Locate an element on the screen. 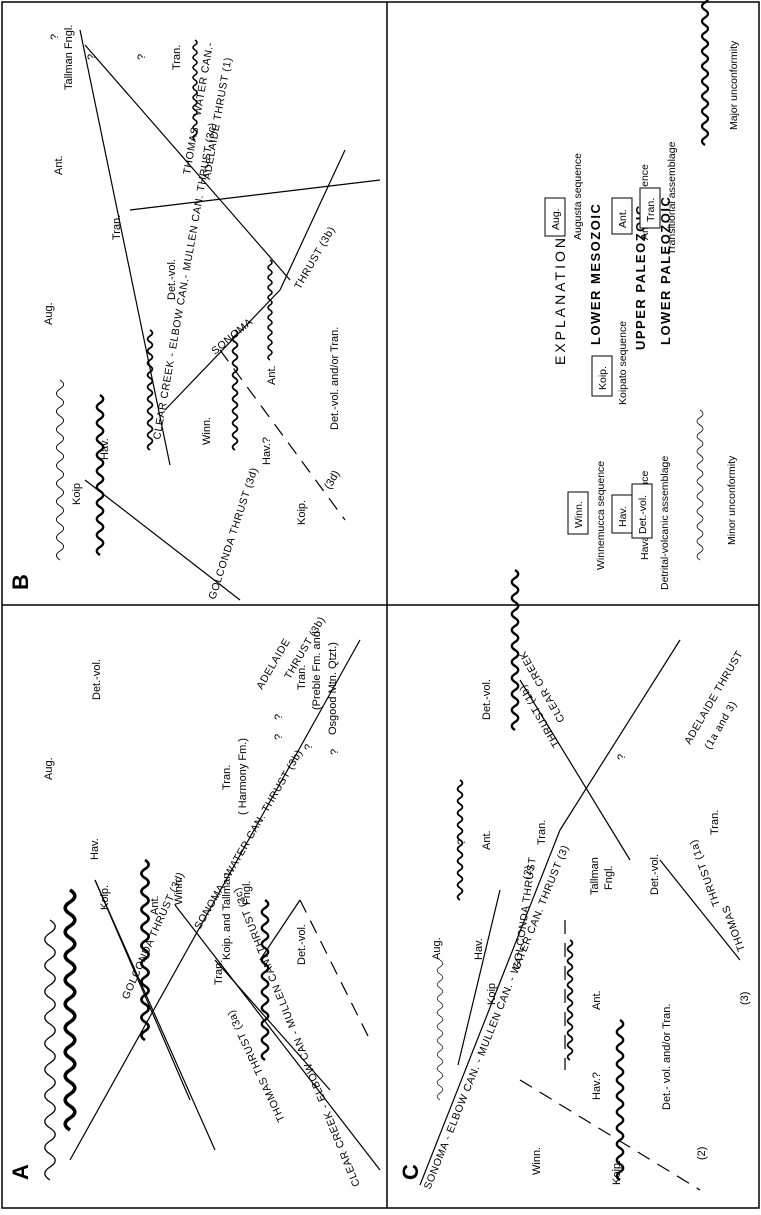 The height and width of the screenshot is (1215, 761). c-golconda-line is located at coordinates (479, 977).